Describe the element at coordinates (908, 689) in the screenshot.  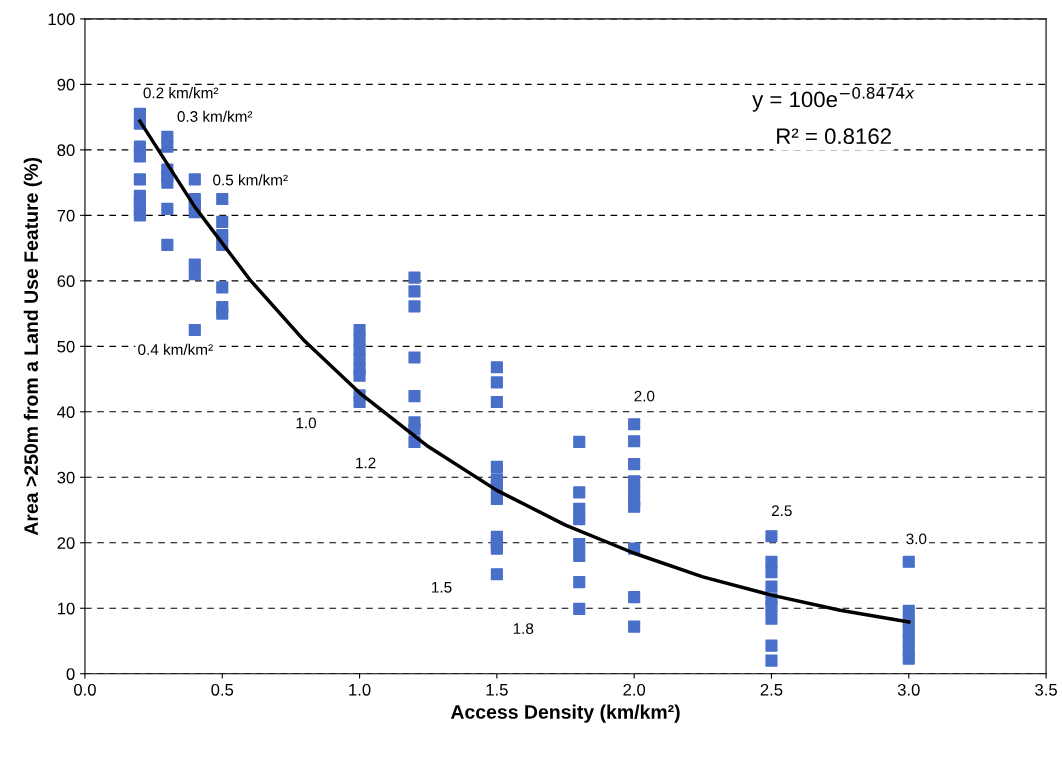
I see `x-tick-label: 3.0` at that location.